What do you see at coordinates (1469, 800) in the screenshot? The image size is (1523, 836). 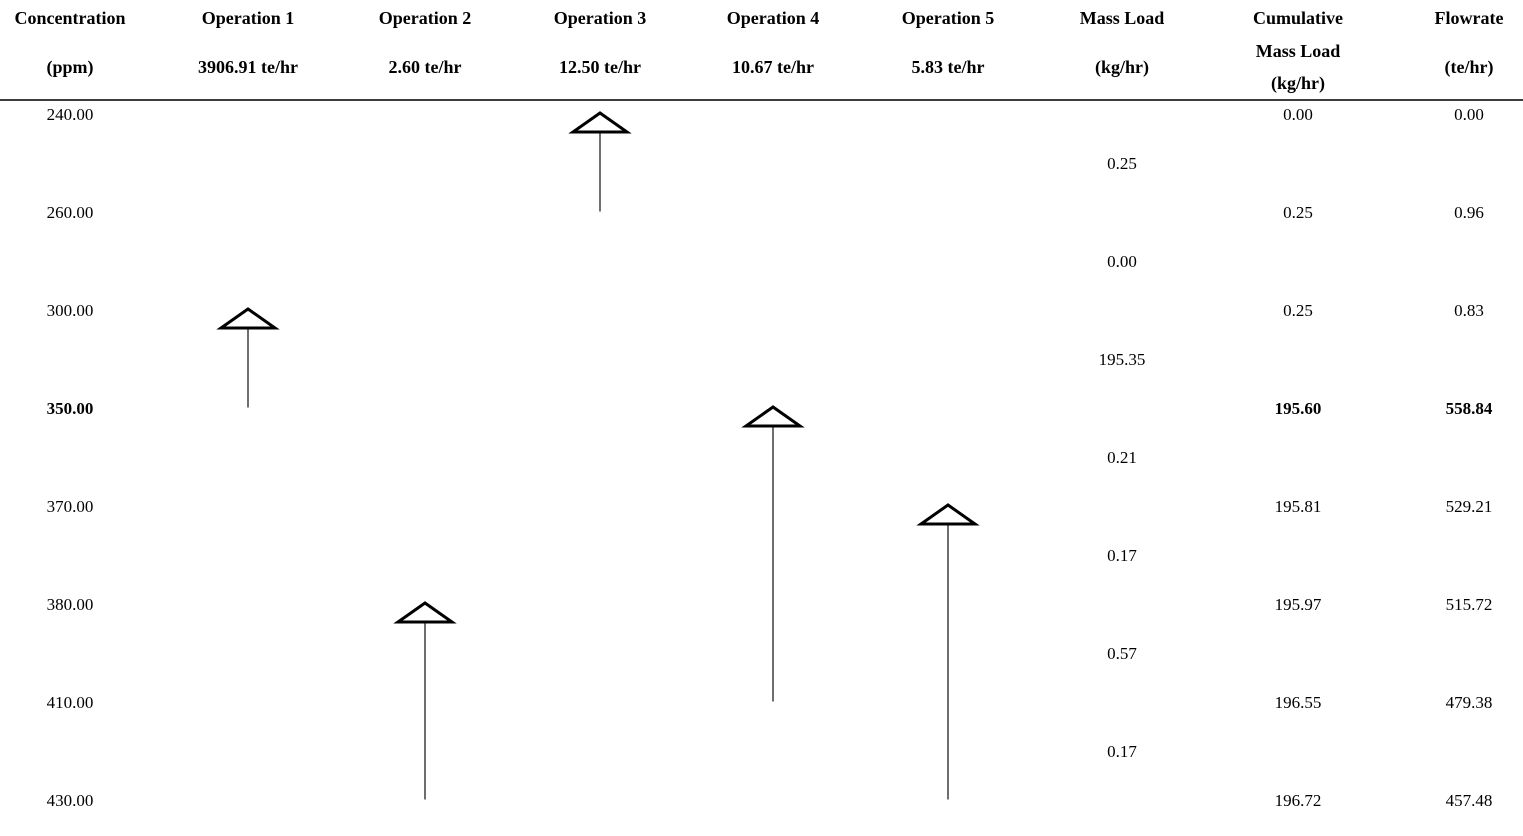 I see `flowrate-value: 457.48` at bounding box center [1469, 800].